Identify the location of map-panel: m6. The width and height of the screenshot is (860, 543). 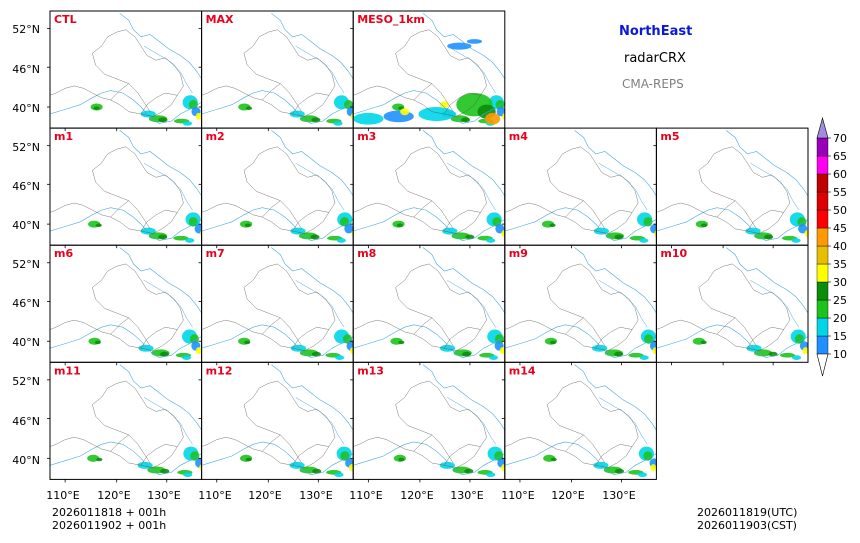
(125, 305).